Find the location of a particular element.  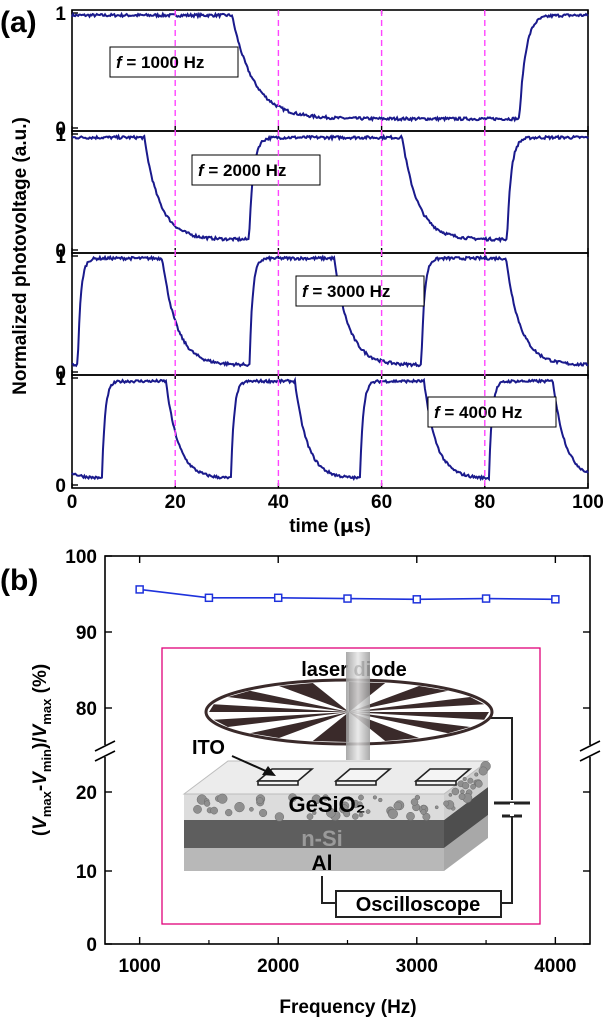

nsi-label: n-Si is located at coordinates (322, 838).